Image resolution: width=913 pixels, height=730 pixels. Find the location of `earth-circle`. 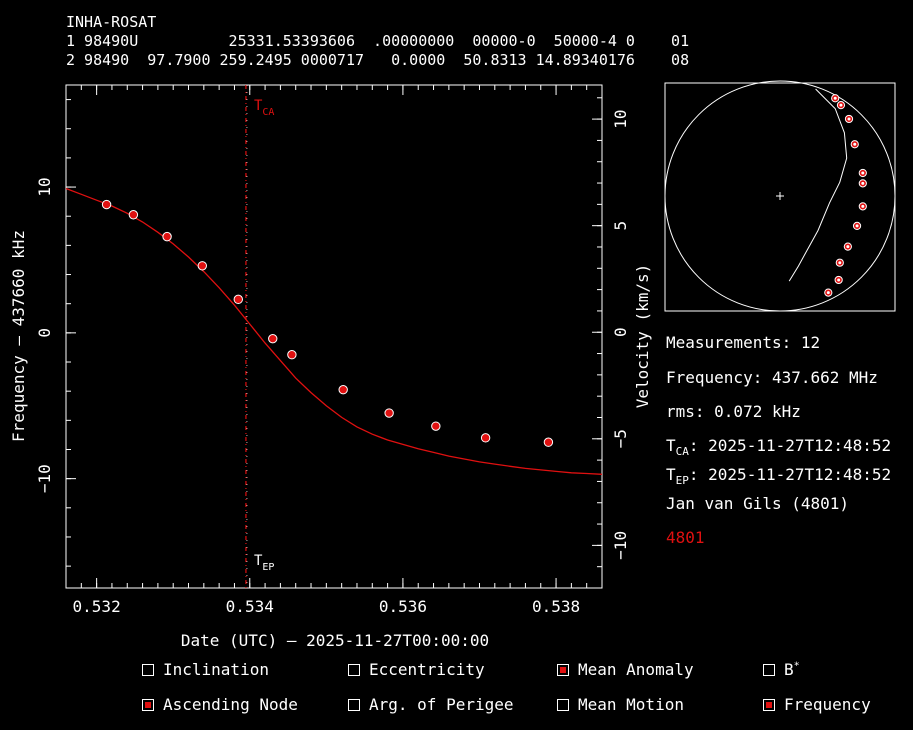

earth-circle is located at coordinates (780, 196).